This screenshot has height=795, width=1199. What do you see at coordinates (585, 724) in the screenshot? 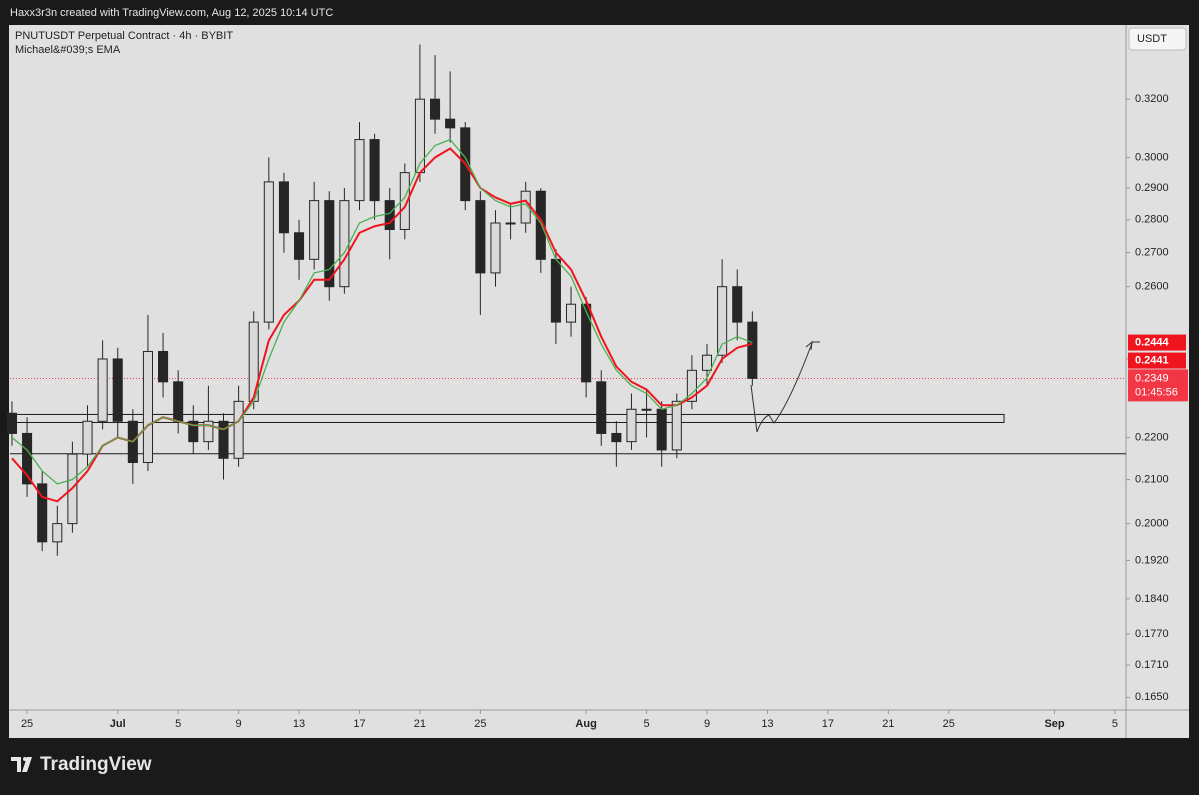
I see `x-tick-label: Aug` at bounding box center [585, 724].